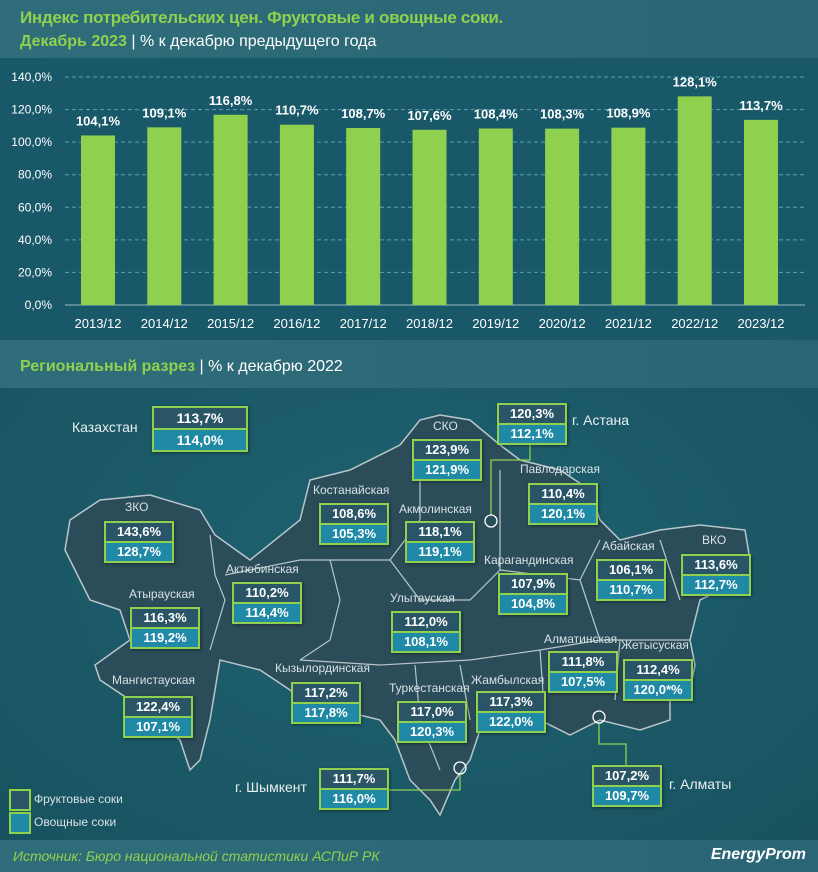 The width and height of the screenshot is (818, 872). What do you see at coordinates (628, 546) in the screenshot?
I see `region-label: Абайская` at bounding box center [628, 546].